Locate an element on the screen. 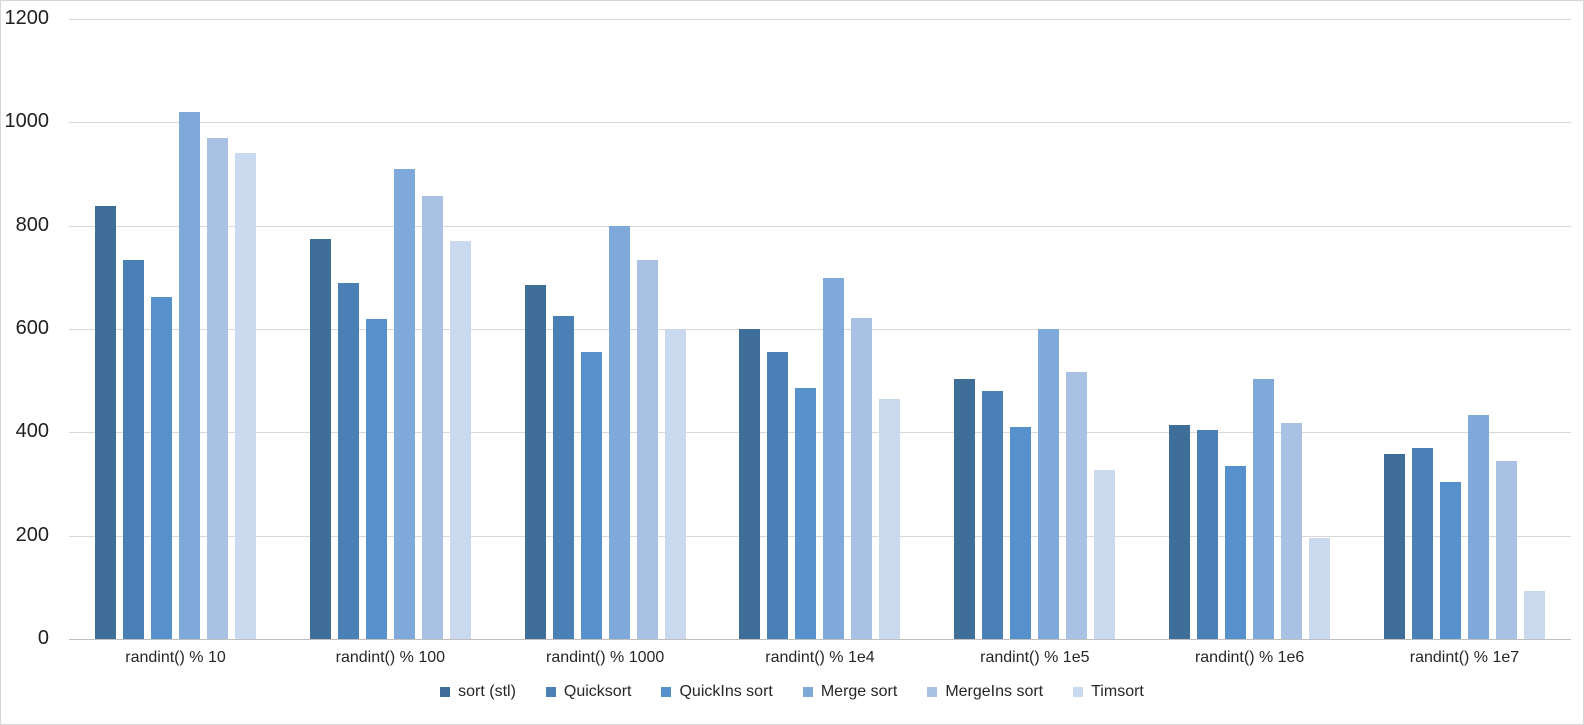 The width and height of the screenshot is (1584, 725). legend-label: QuickIns sort is located at coordinates (726, 691).